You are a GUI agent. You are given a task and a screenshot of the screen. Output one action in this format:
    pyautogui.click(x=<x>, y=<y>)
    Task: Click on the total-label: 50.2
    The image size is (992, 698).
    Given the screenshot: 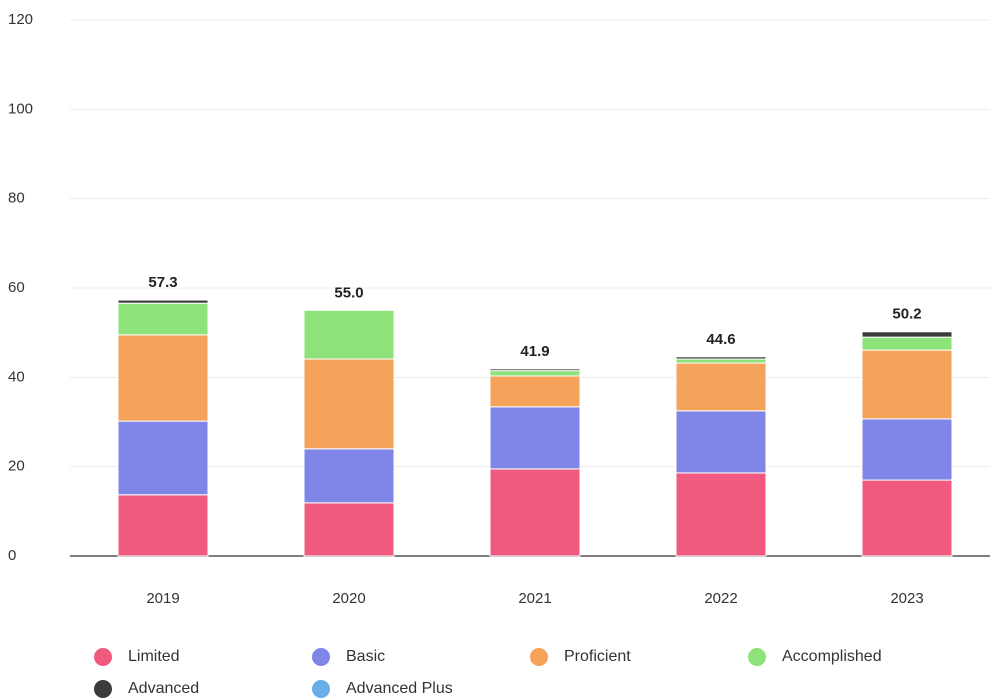 What is the action you would take?
    pyautogui.click(x=906, y=314)
    